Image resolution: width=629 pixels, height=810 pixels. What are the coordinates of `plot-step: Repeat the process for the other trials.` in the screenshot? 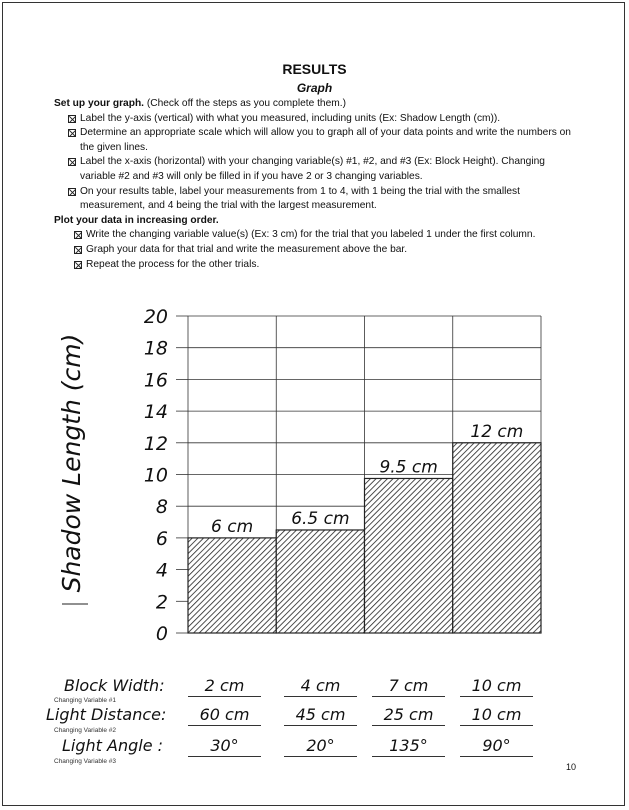 It's located at (314, 265).